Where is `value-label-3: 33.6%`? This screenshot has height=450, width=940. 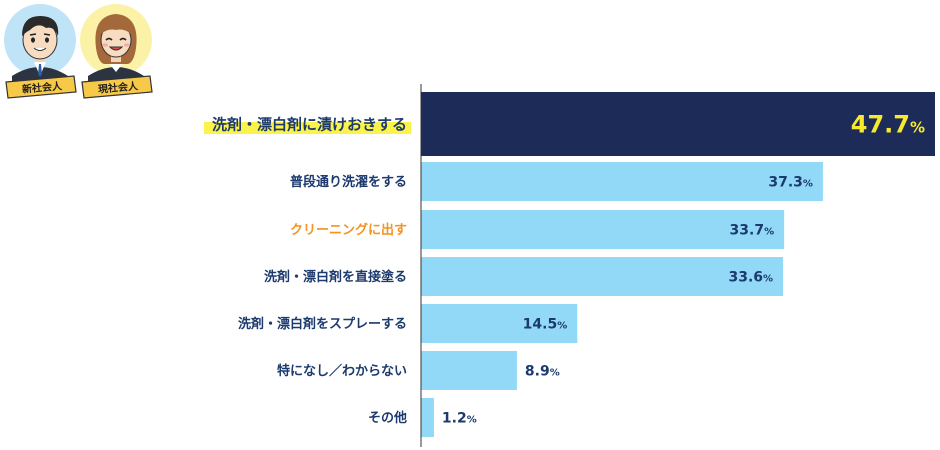
value-label-3: 33.6% is located at coordinates (750, 278).